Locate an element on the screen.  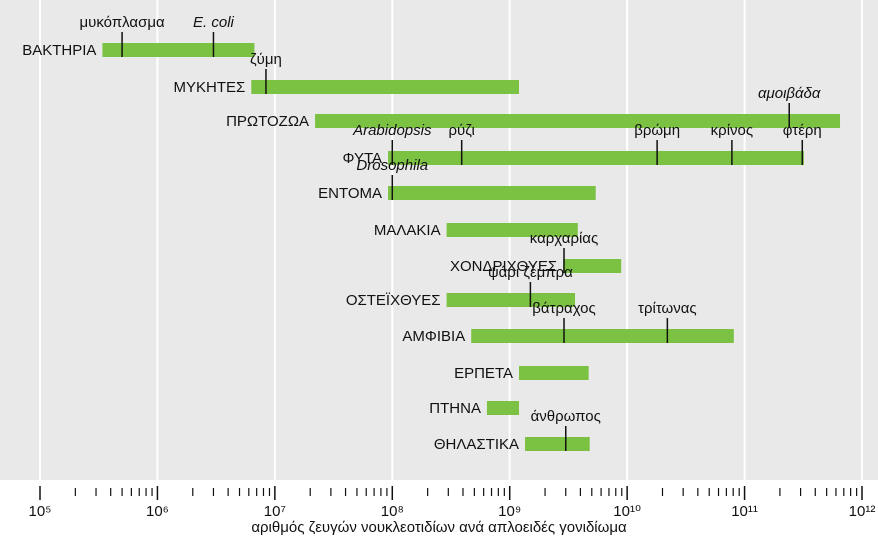
marker-label: βρώμη is located at coordinates (657, 130).